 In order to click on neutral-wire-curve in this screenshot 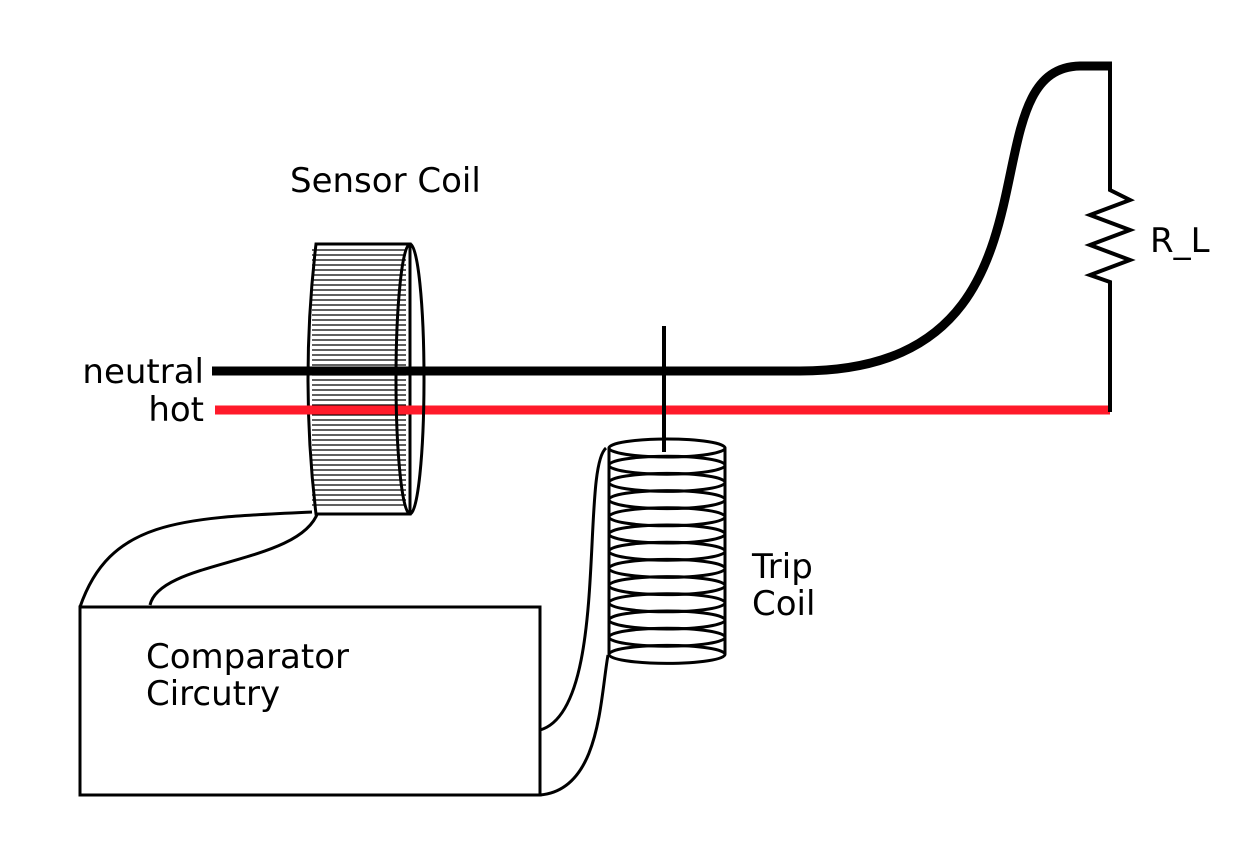, I will do `click(955, 218)`.